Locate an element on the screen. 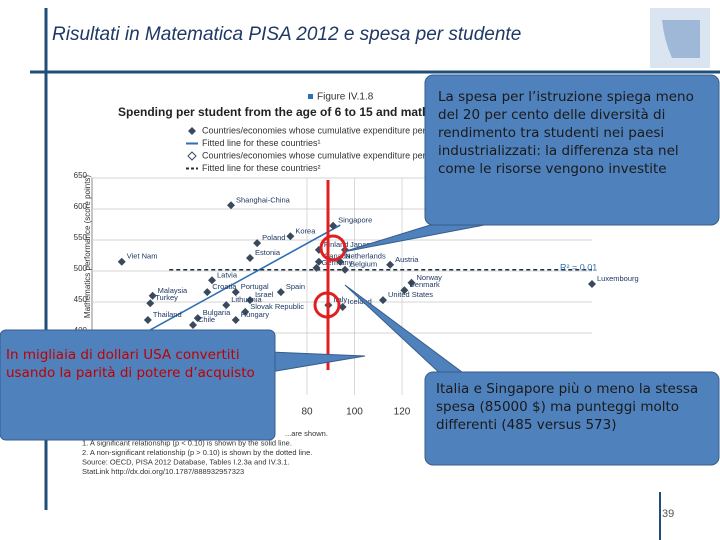 The image size is (720, 540). y-axis-label: Mathematics performance (score points) is located at coordinates (87, 247).